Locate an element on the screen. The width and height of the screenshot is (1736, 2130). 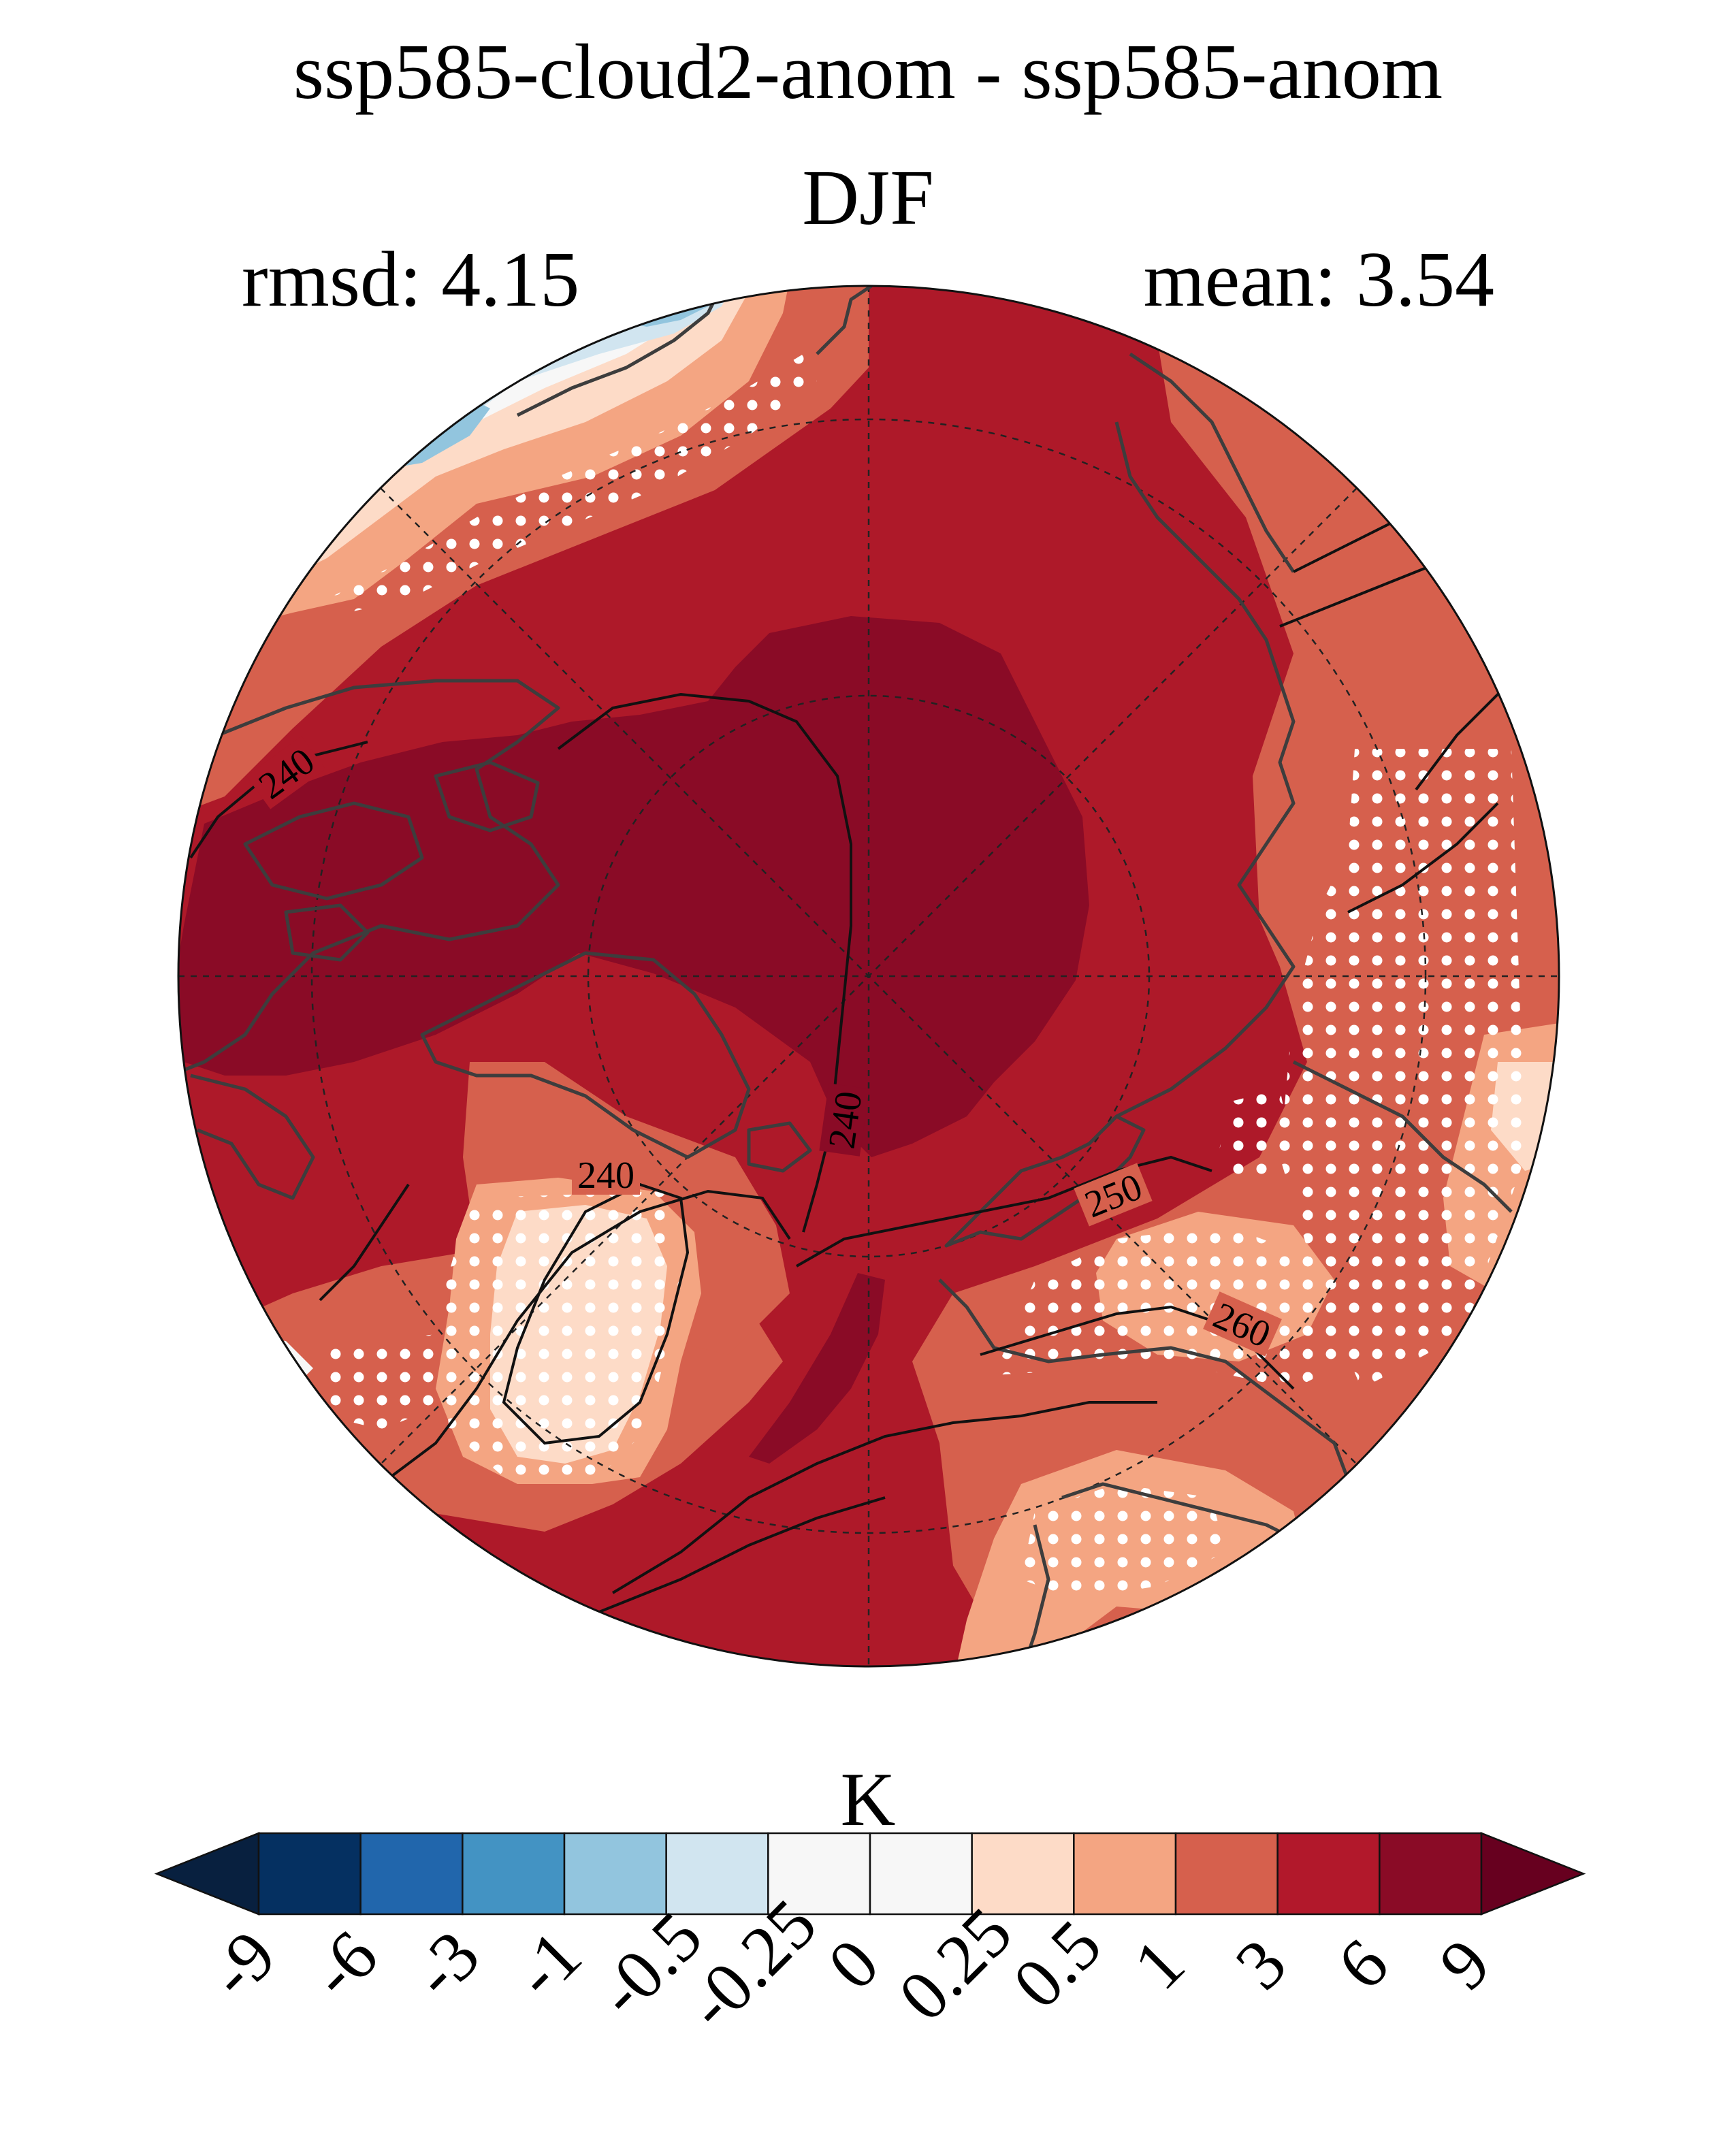
coast-europe is located at coordinates (1147, 1409).